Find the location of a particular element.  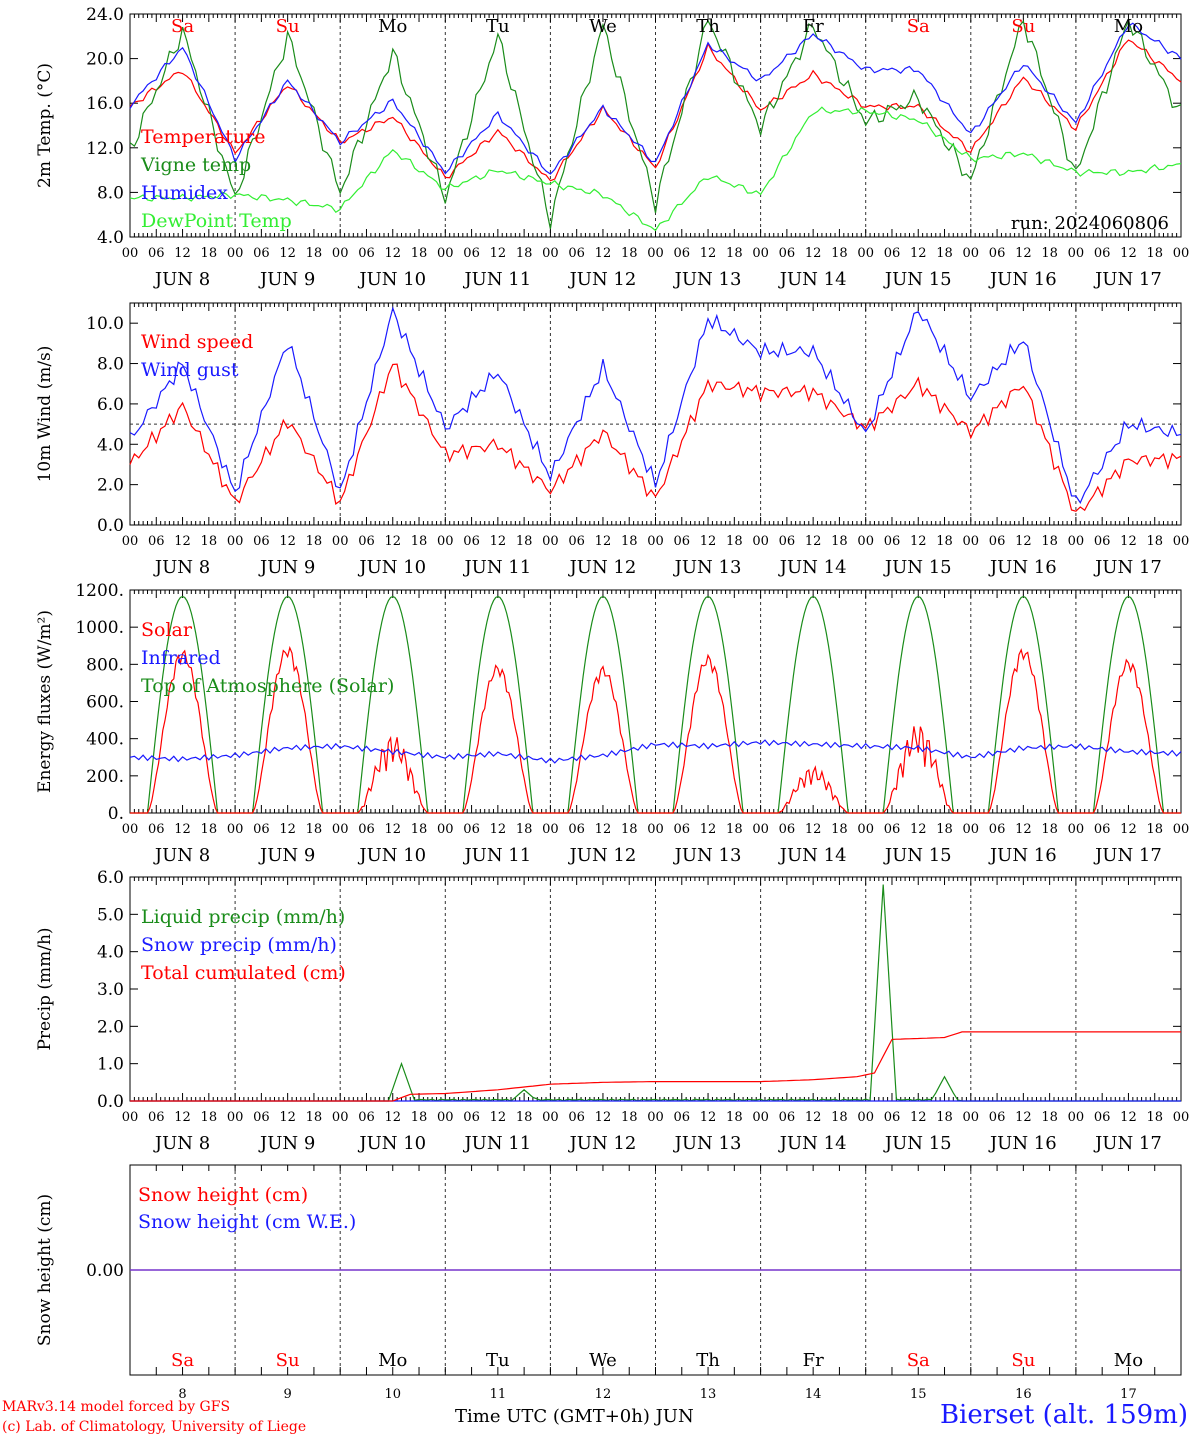

date-number: 12 is located at coordinates (603, 1394).